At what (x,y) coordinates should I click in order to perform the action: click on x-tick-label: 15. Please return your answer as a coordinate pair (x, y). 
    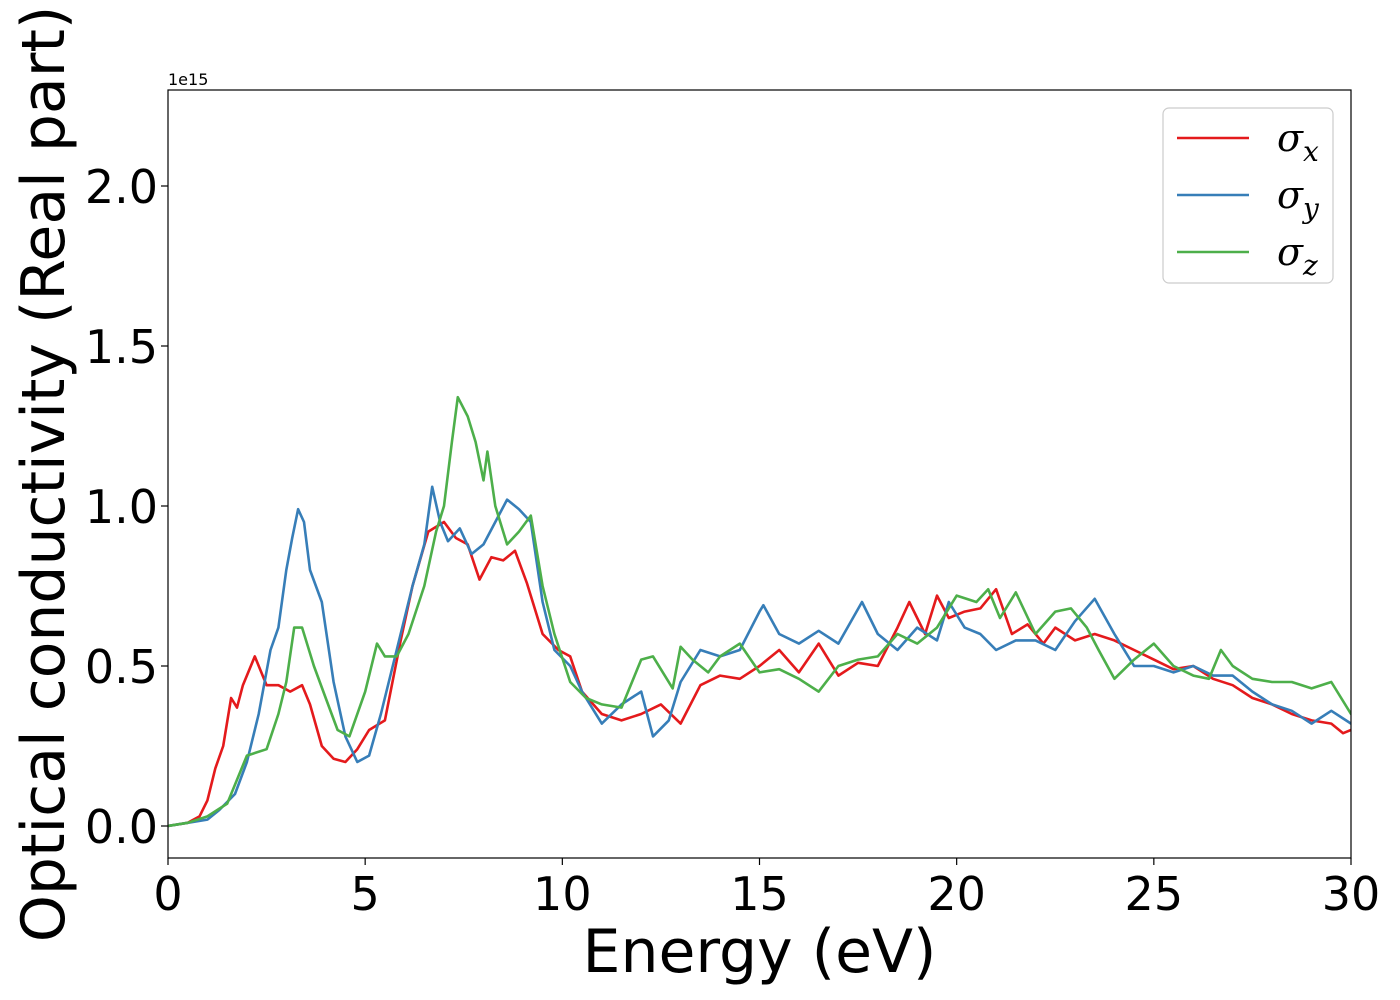
    Looking at the image, I should click on (759, 894).